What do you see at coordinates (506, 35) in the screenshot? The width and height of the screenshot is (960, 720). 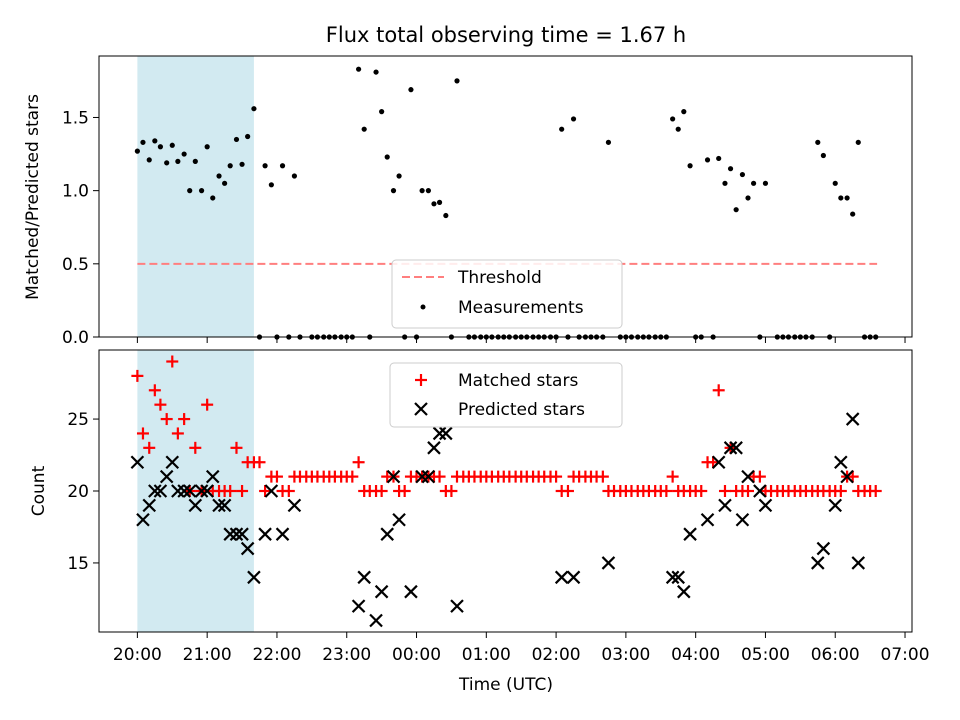 I see `chart-title: Flux total observing time = 1.67 h` at bounding box center [506, 35].